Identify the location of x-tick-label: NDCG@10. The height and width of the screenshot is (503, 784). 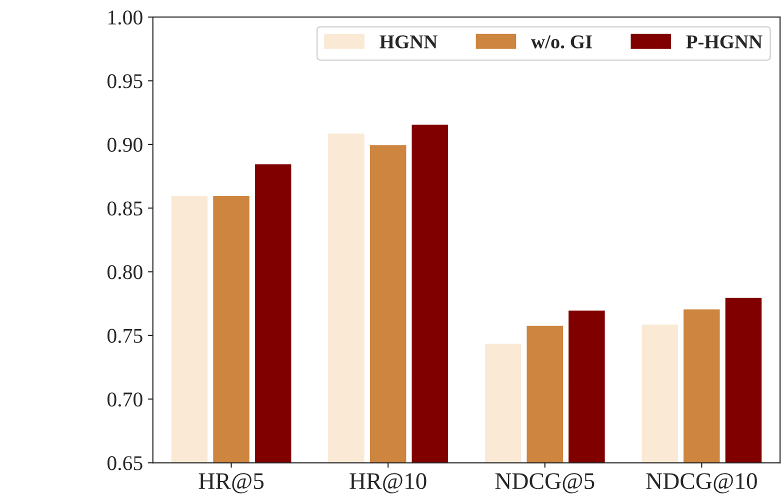
(701, 483).